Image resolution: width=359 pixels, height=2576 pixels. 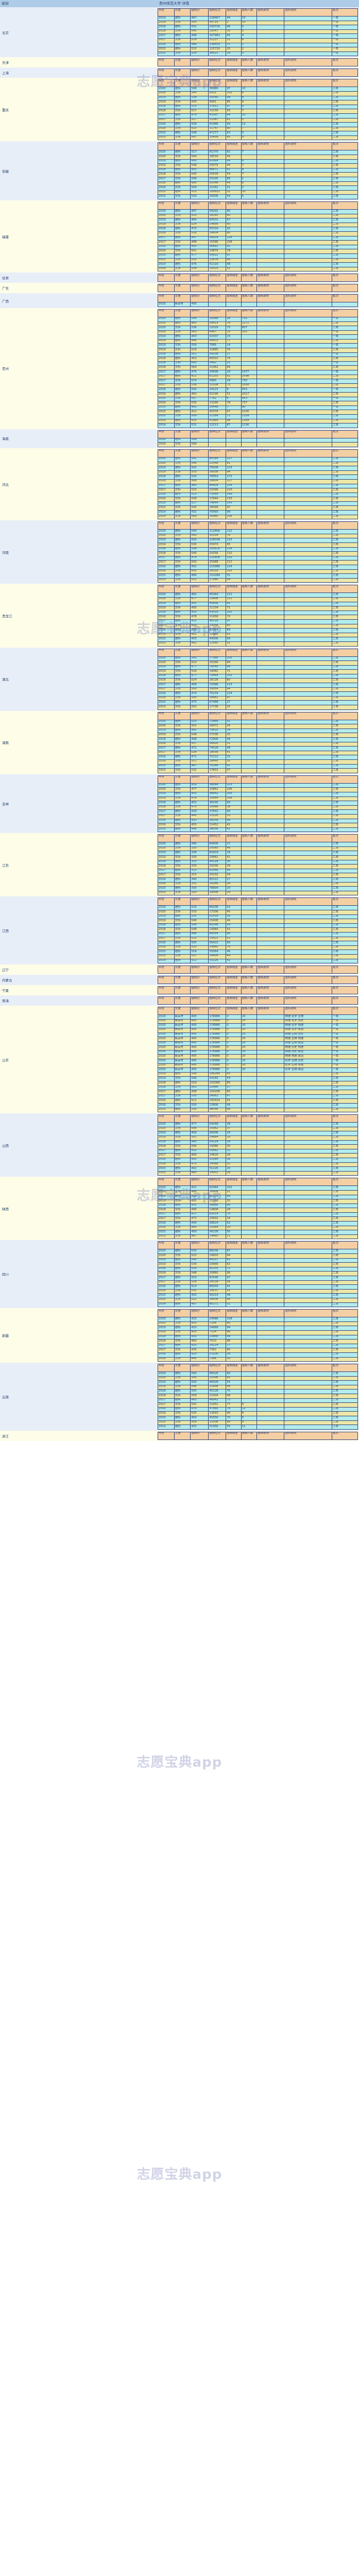 I want to click on table-row: 2019 理科 456 56006 24- 二本, so click(x=258, y=1133).